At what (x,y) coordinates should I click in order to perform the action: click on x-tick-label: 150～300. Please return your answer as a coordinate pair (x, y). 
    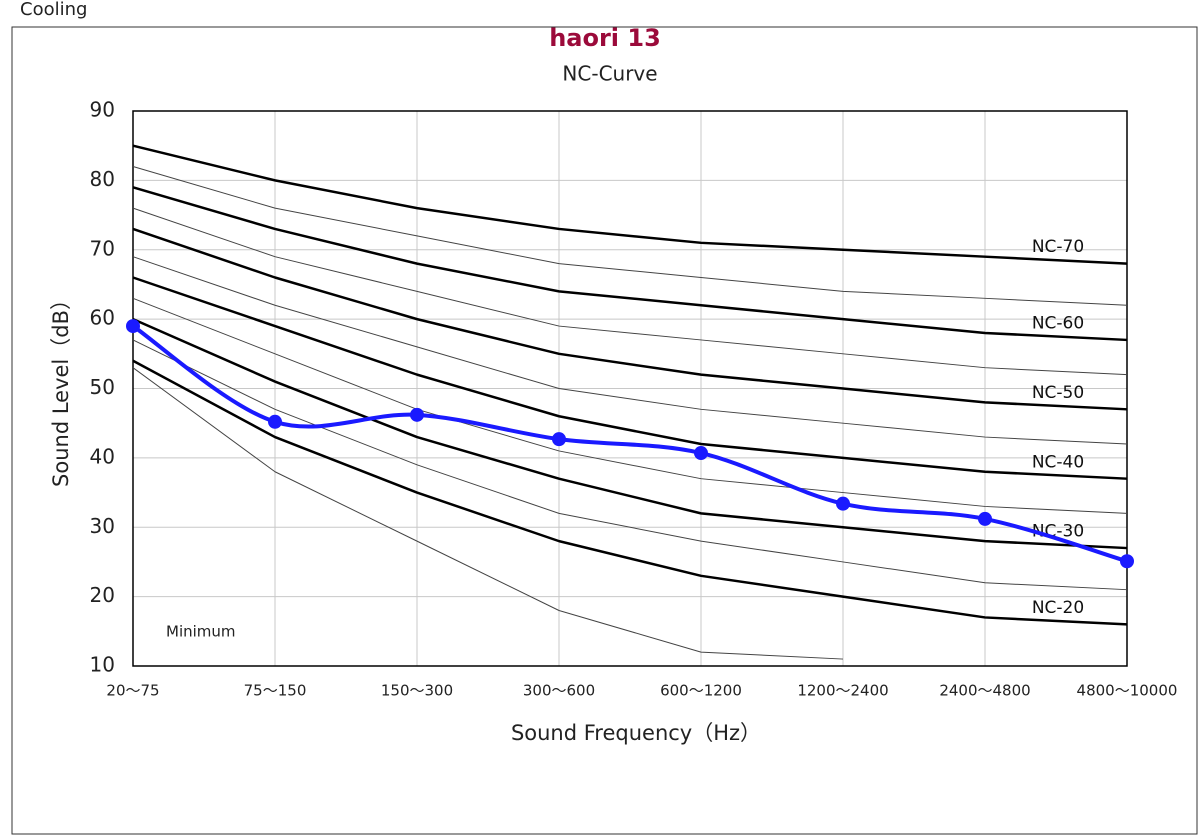
    Looking at the image, I should click on (417, 691).